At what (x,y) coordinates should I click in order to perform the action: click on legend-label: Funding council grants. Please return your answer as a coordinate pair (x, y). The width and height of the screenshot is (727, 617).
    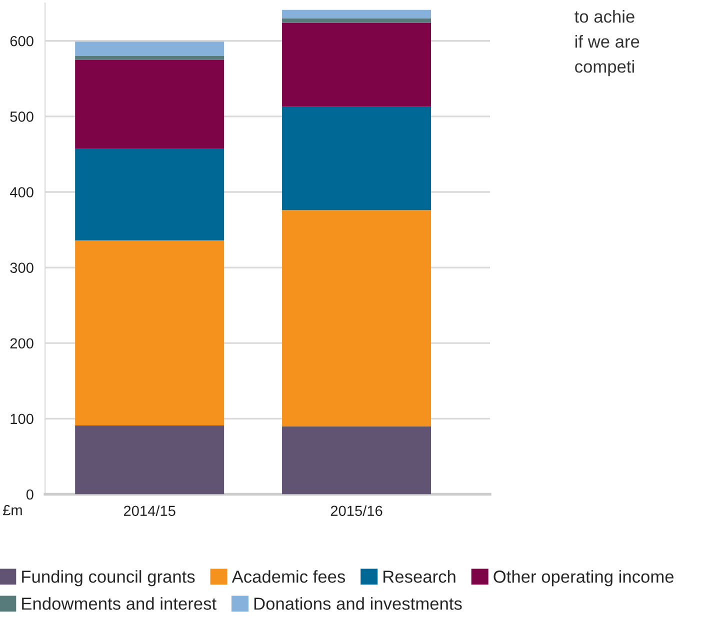
    Looking at the image, I should click on (108, 578).